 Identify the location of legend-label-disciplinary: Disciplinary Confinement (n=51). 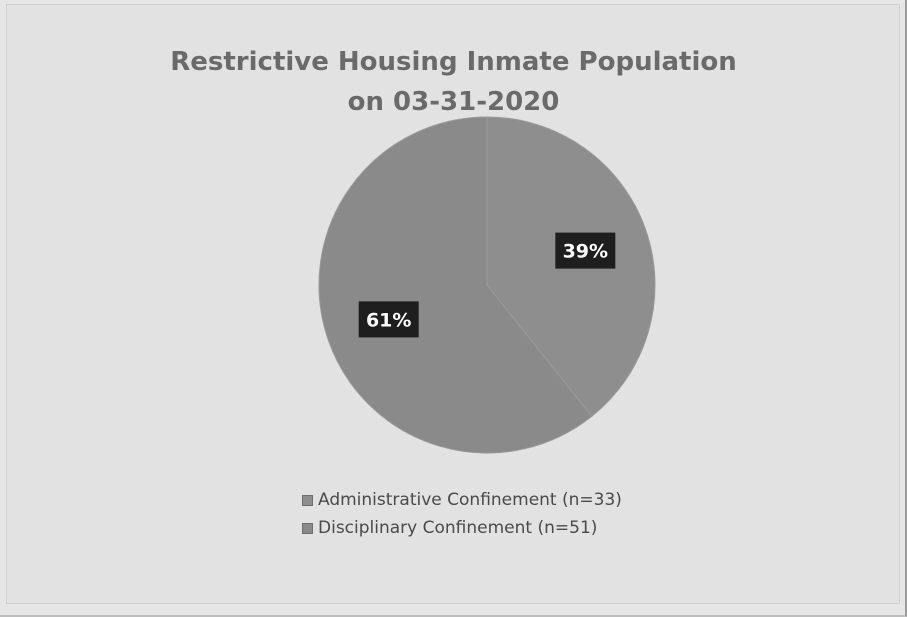
(457, 528).